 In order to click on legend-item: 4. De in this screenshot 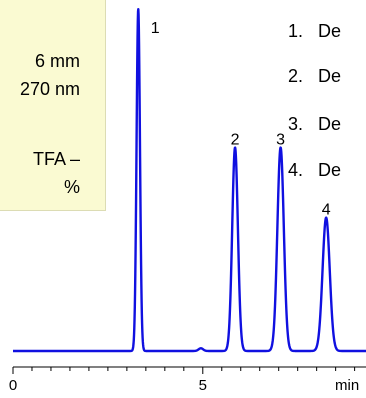, I will do `click(314, 170)`.